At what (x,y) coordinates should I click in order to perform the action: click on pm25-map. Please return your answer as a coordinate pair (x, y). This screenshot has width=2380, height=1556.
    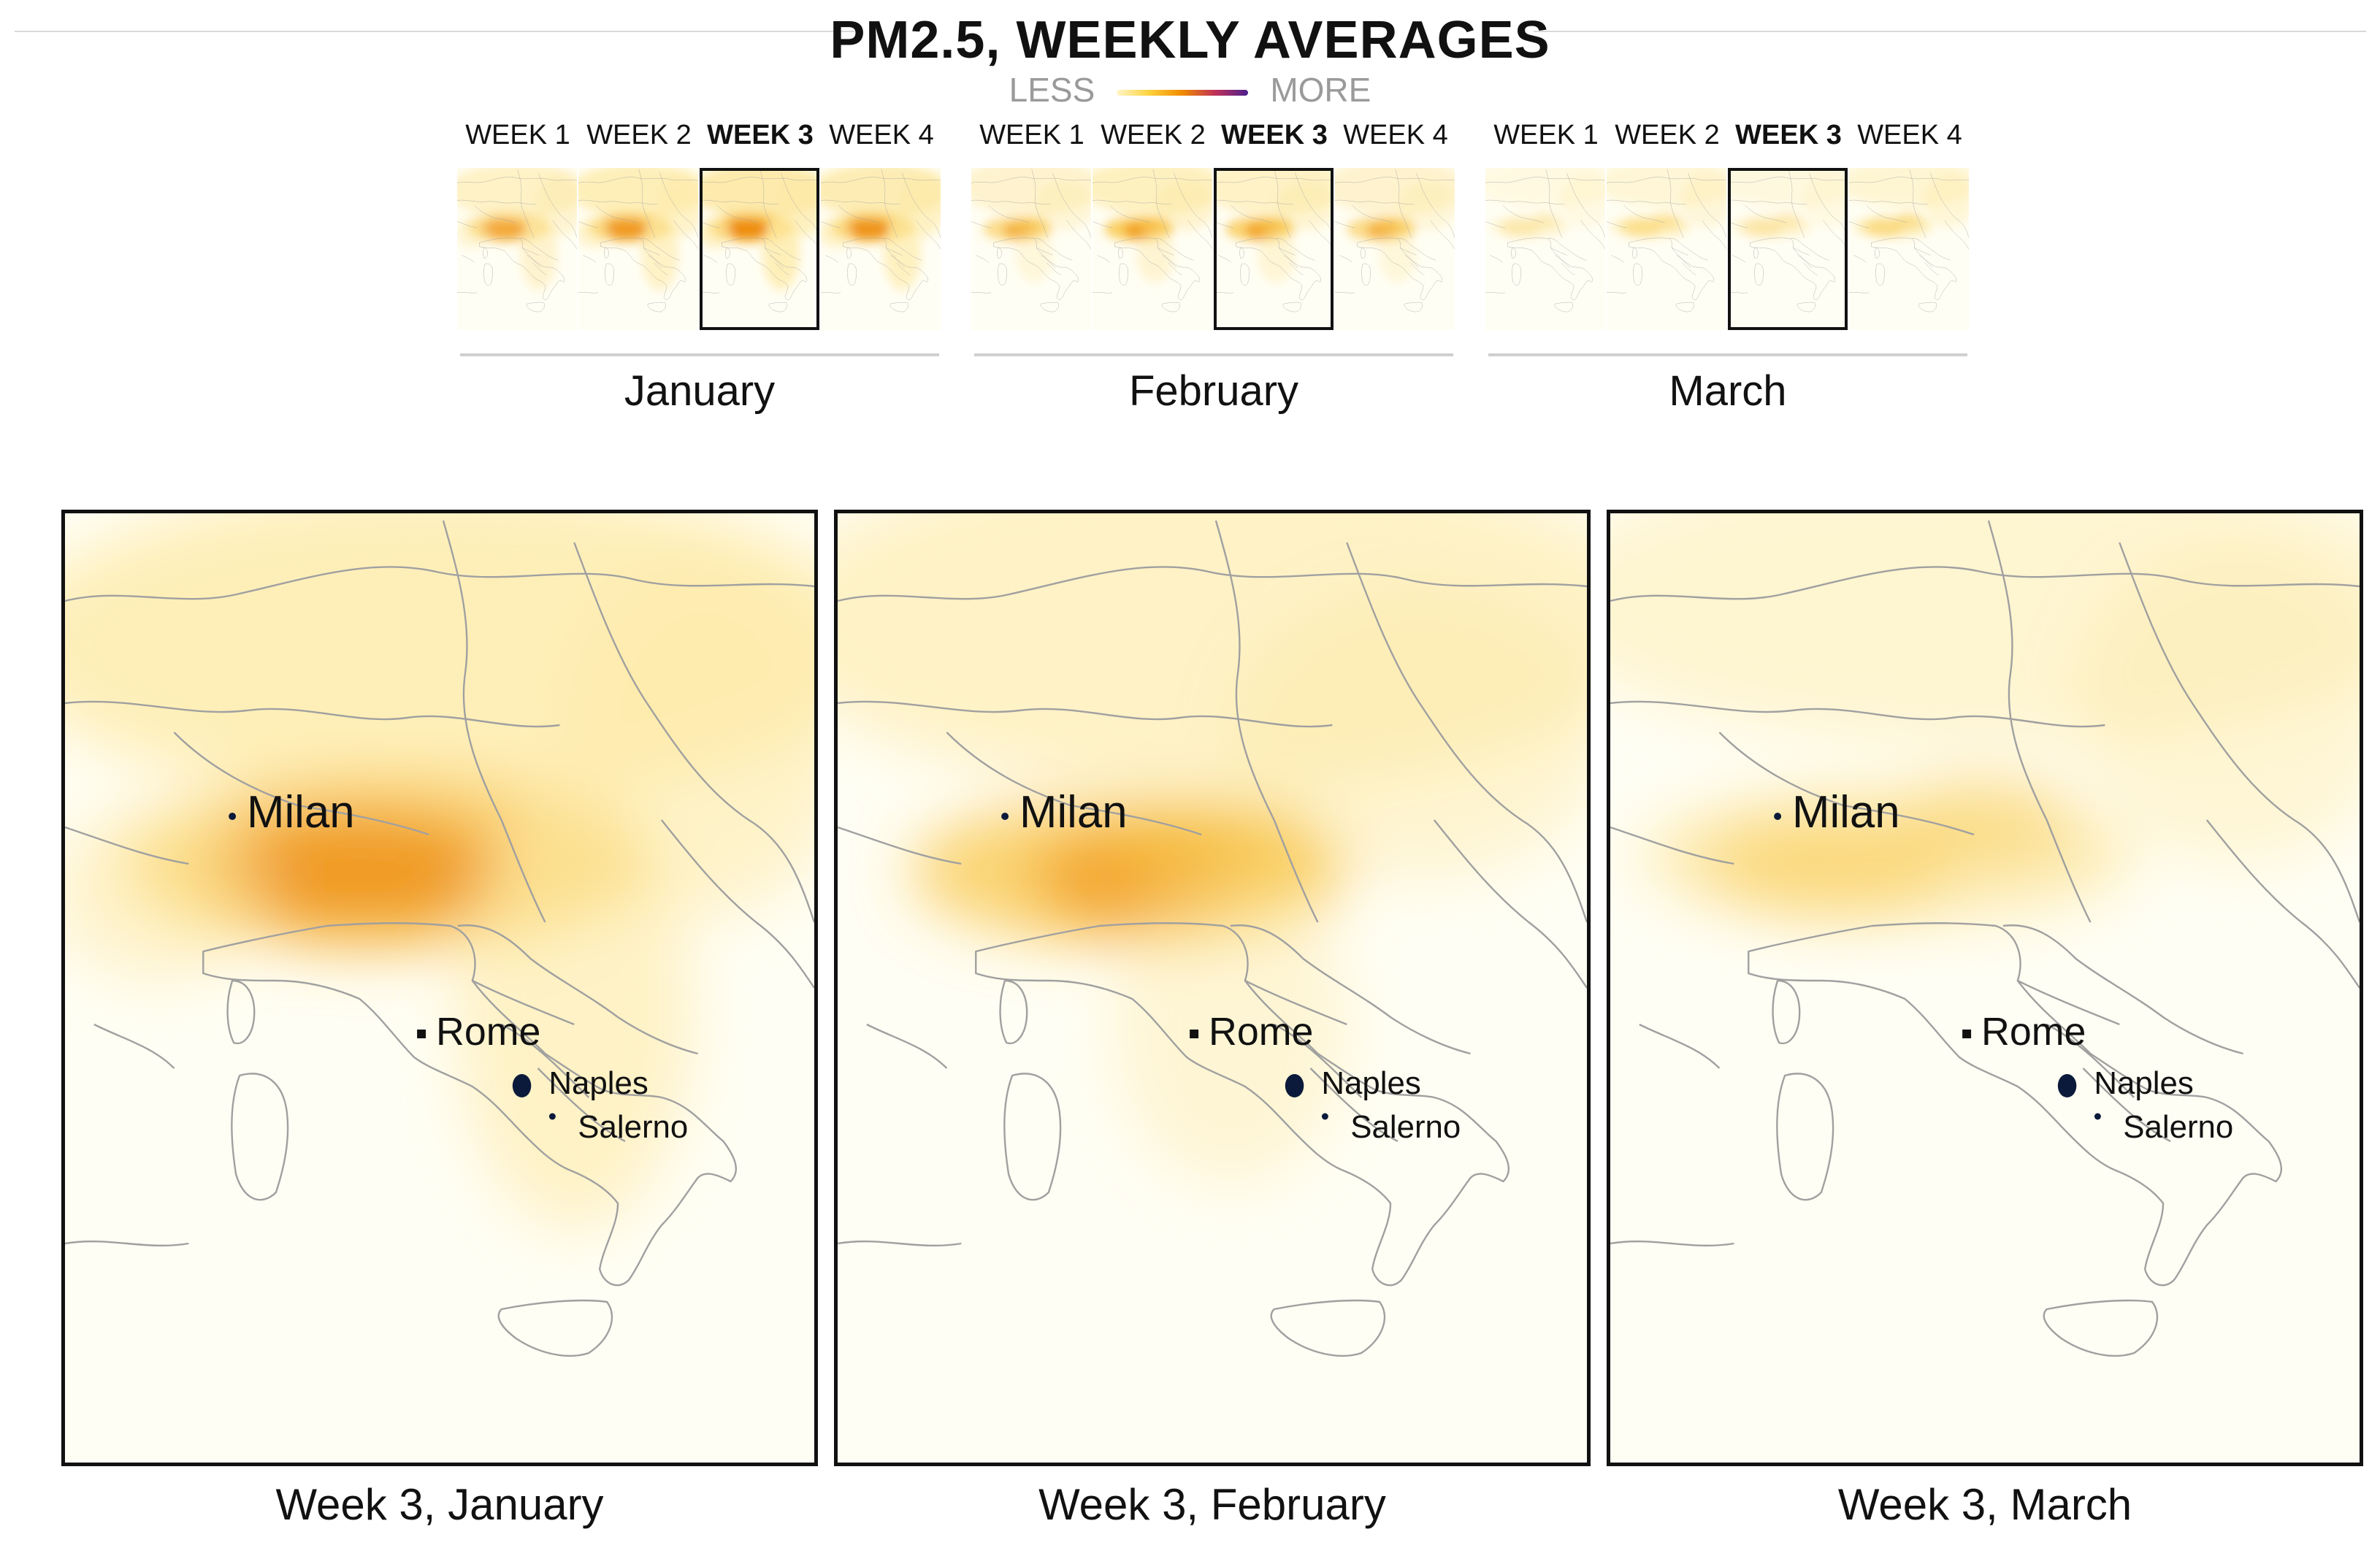
    Looking at the image, I should click on (1909, 249).